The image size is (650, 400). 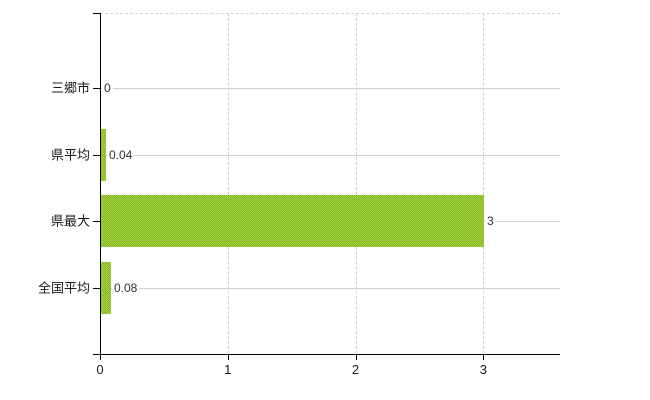 I want to click on category-label: 三郷市, so click(x=70, y=88).